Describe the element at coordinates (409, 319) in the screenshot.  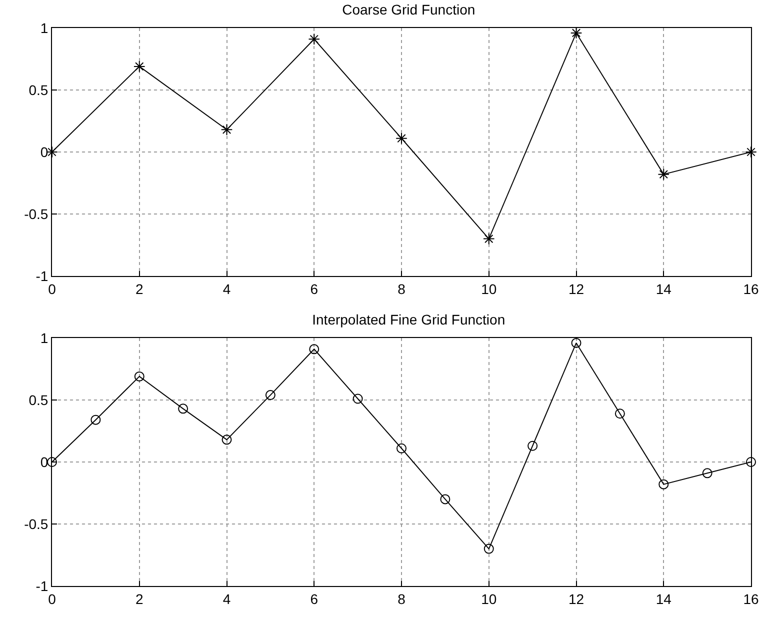
I see `chart-title: Interpolated Fine Grid Function` at that location.